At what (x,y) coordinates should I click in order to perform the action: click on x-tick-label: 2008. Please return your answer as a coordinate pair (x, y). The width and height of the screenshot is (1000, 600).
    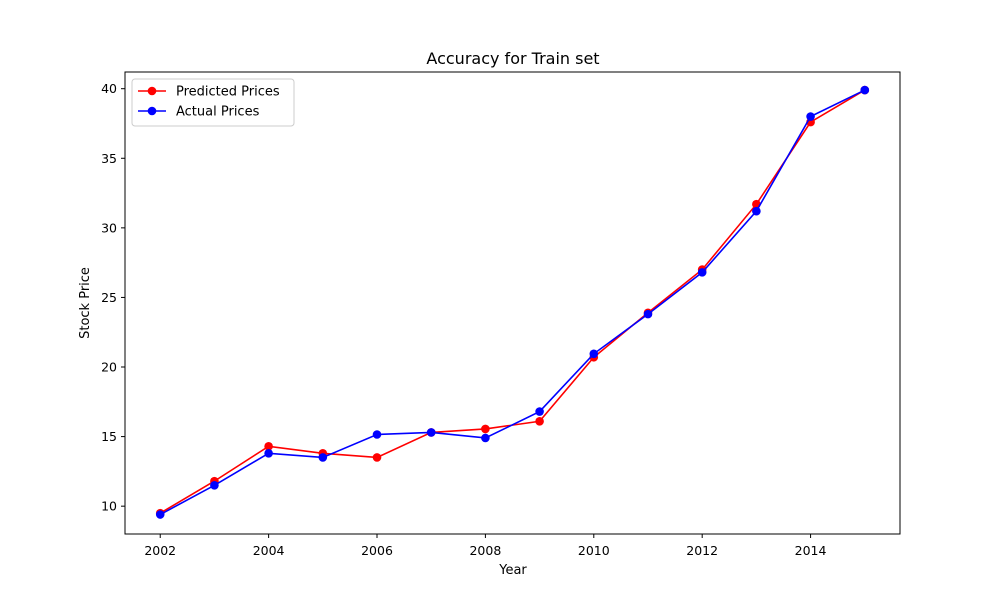
    Looking at the image, I should click on (485, 550).